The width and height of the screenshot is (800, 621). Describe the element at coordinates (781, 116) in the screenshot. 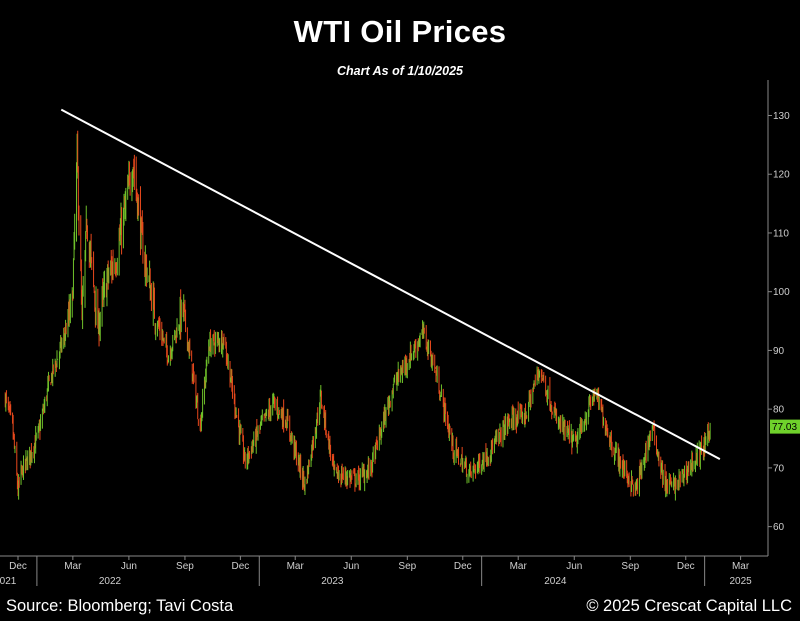

I see `y-tick-label: 130` at that location.